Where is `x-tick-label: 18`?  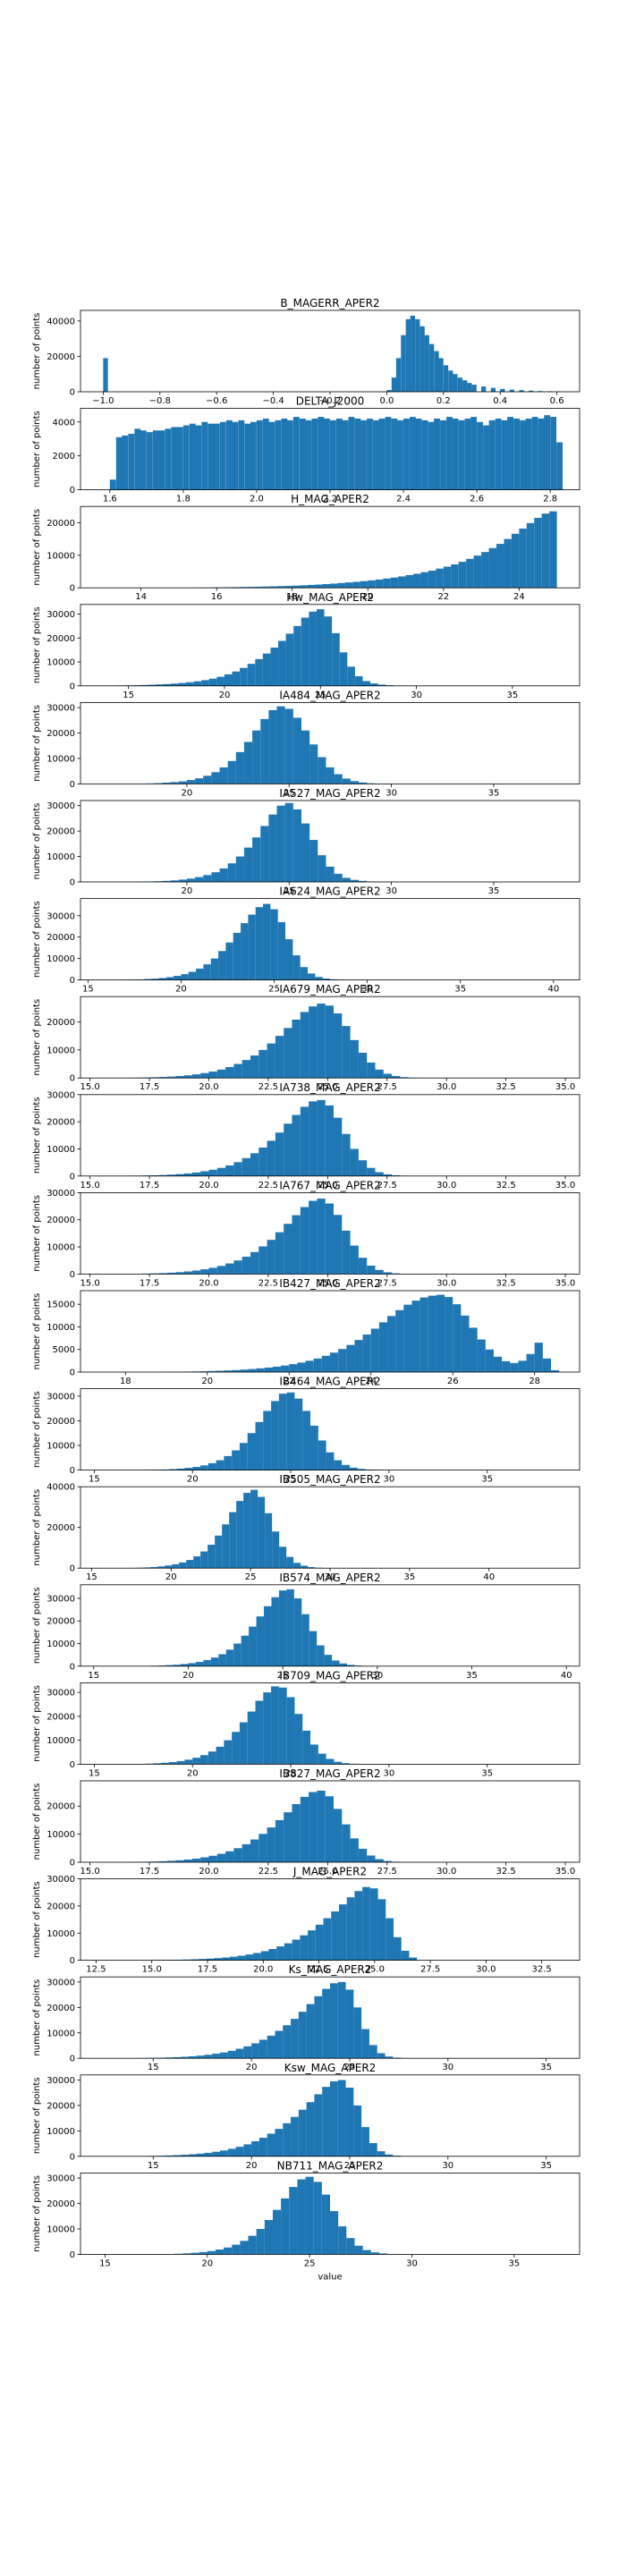
x-tick-label: 18 is located at coordinates (292, 597).